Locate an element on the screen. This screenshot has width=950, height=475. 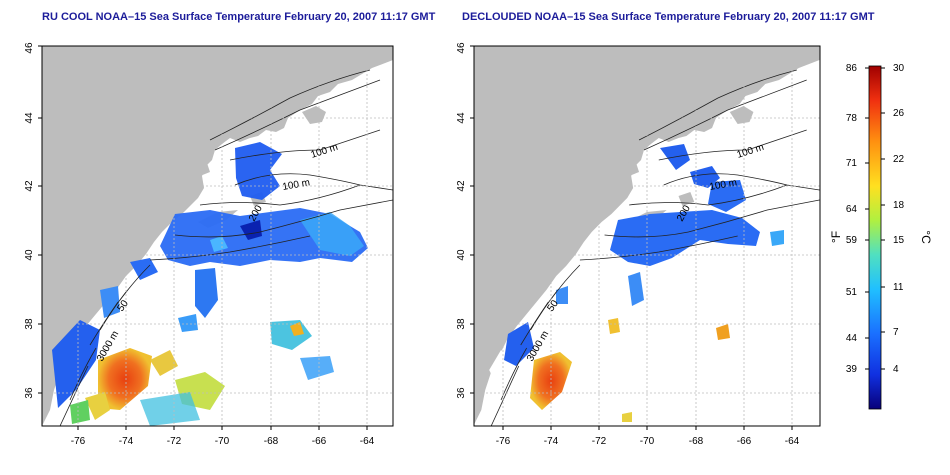
celsius-tick: 26 is located at coordinates (899, 113).